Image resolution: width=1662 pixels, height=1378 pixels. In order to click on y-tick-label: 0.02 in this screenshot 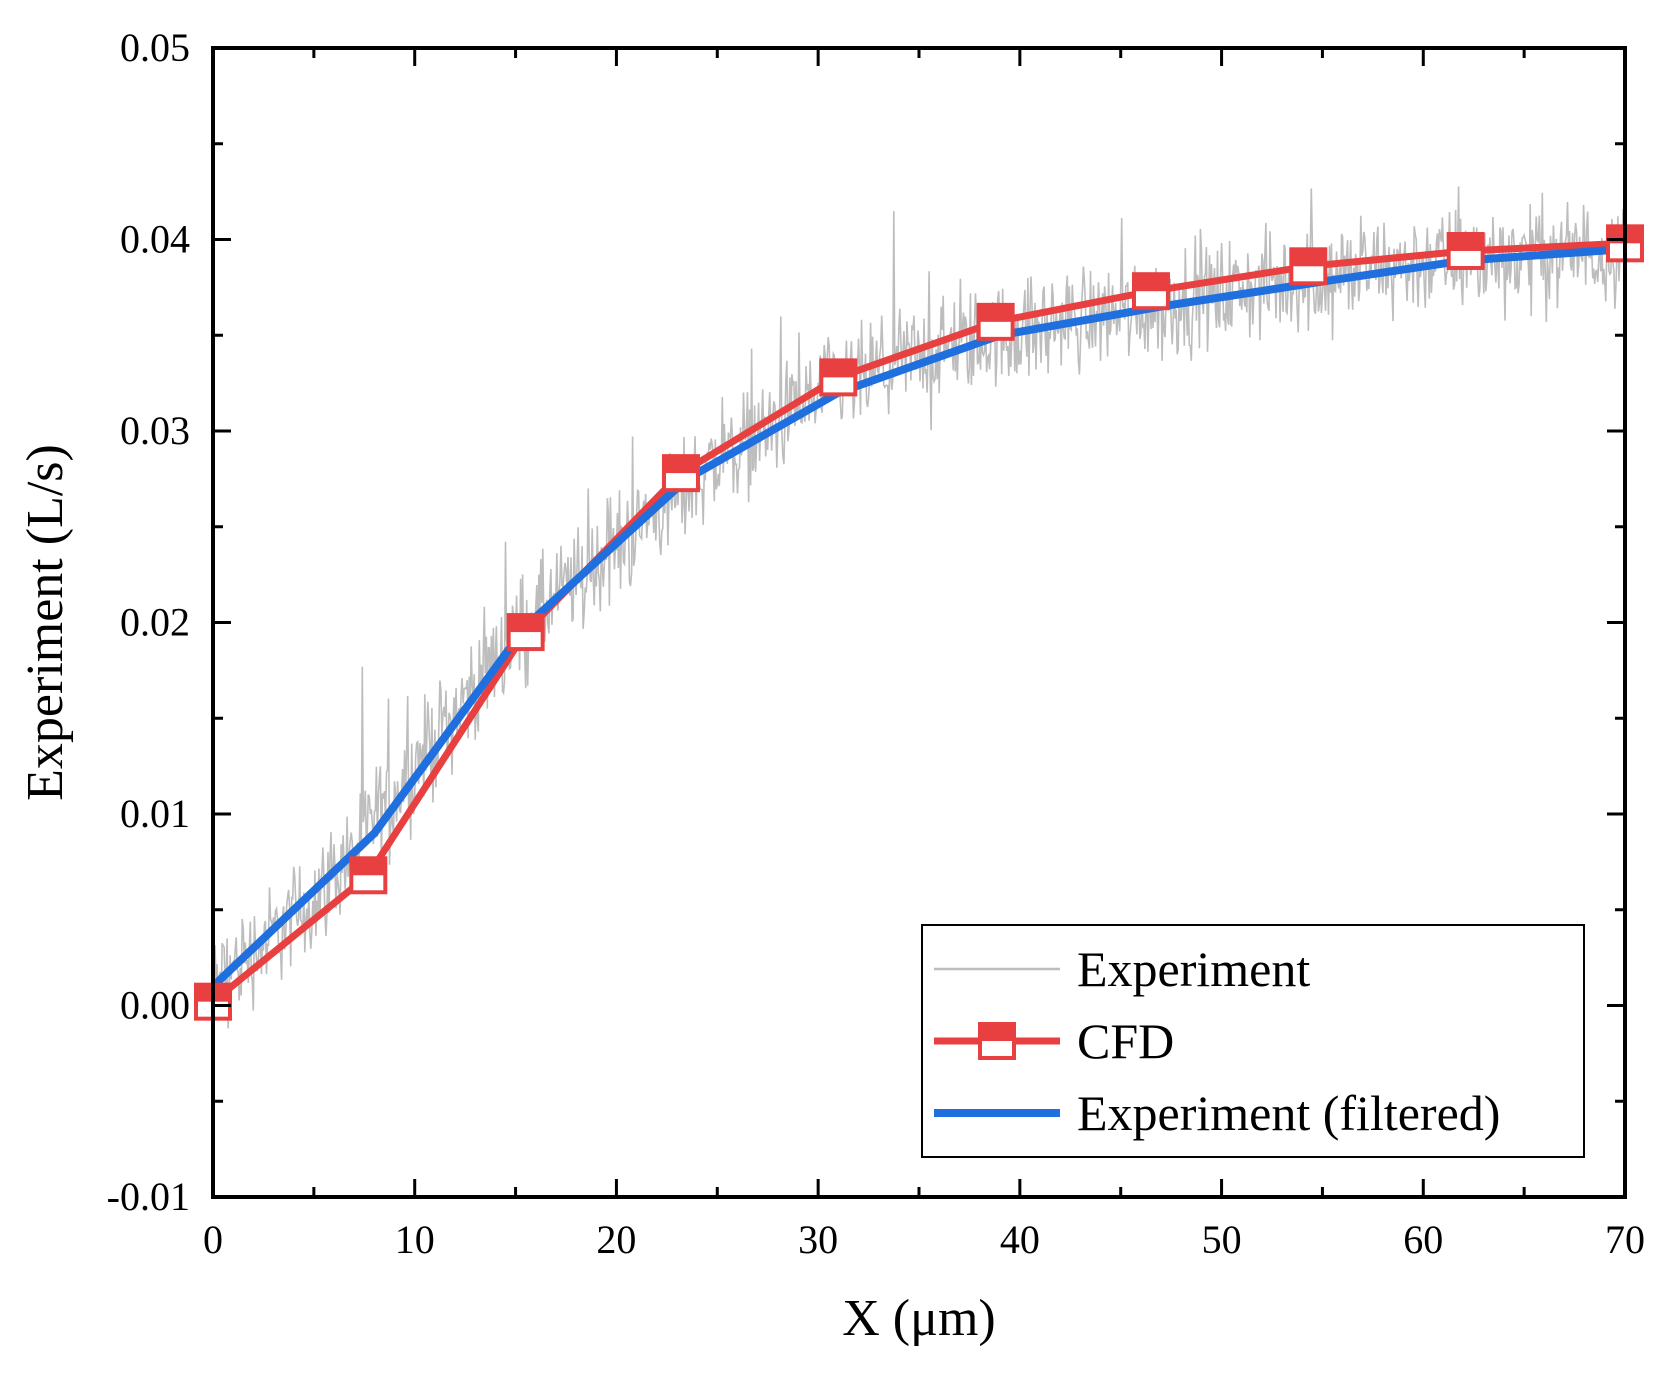, I will do `click(155, 622)`.